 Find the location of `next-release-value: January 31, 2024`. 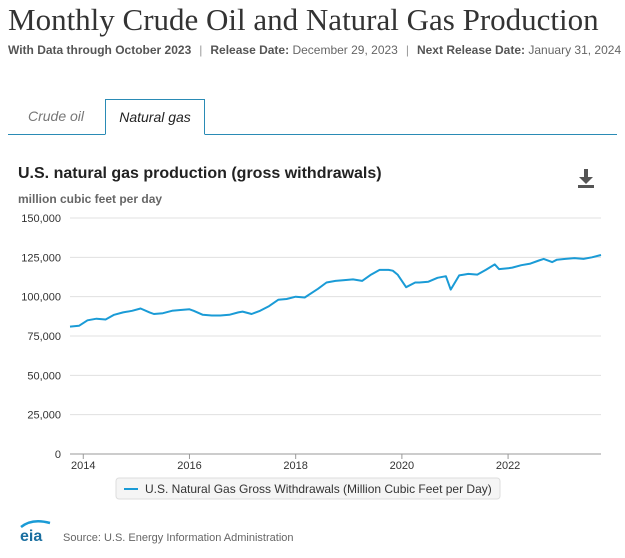

next-release-value: January 31, 2024 is located at coordinates (575, 50).